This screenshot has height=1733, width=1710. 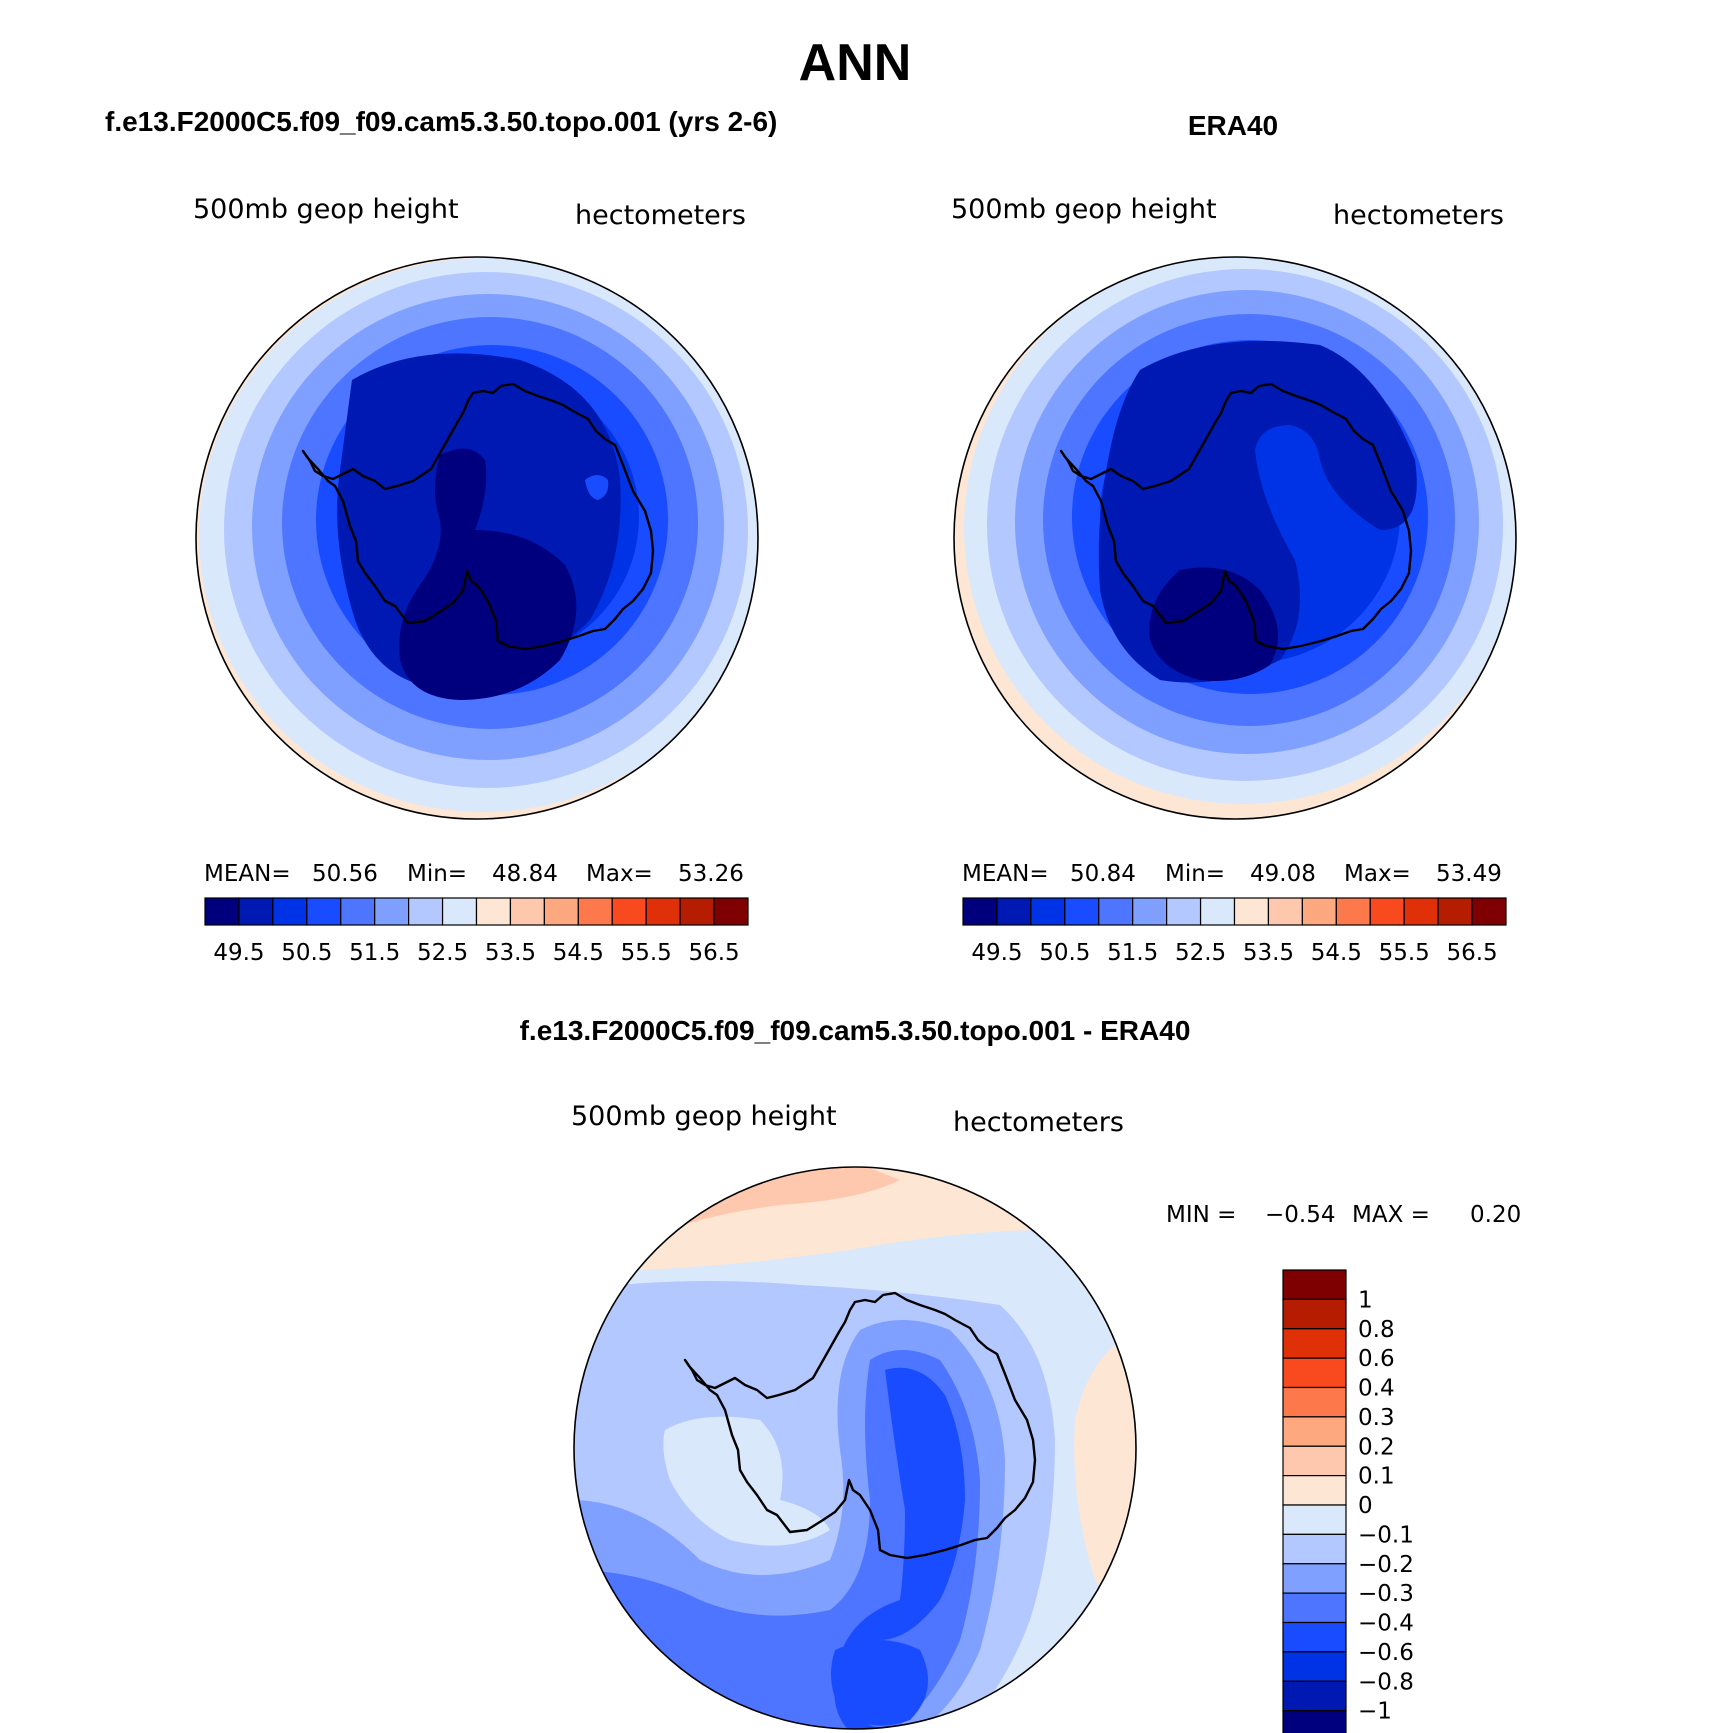 What do you see at coordinates (1391, 1215) in the screenshot?
I see `panel-diff-max-label: MAX =` at bounding box center [1391, 1215].